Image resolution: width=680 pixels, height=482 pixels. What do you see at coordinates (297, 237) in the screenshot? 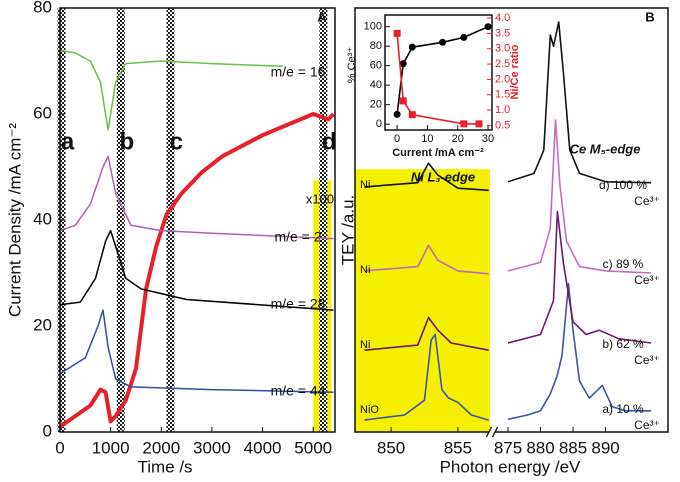
I see `series-label: m/e = 2` at bounding box center [297, 237].